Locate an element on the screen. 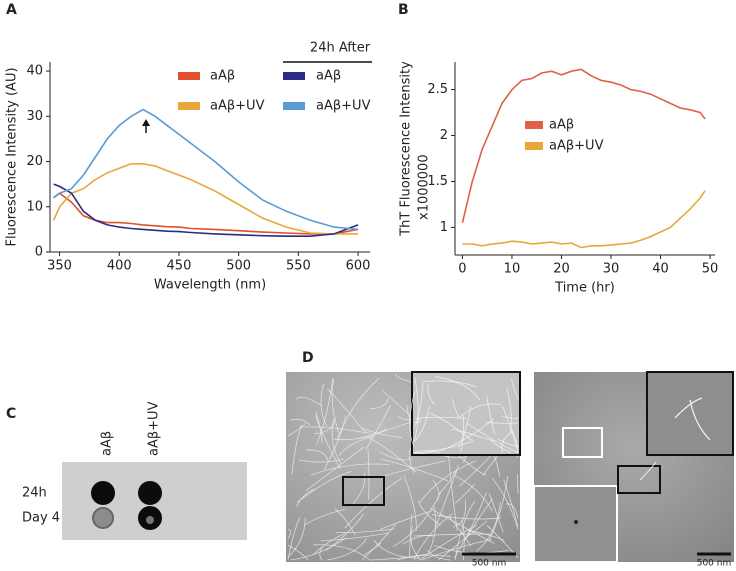 The height and width of the screenshot is (571, 736). blot-dot-center is located at coordinates (150, 520).